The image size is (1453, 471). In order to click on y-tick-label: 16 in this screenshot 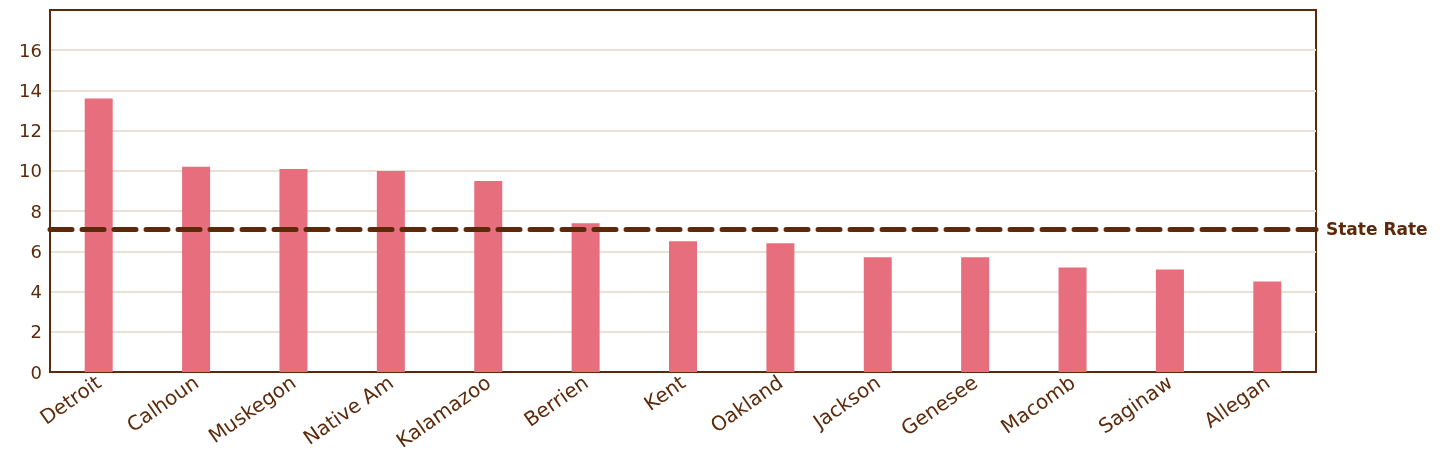, I will do `click(30, 50)`.